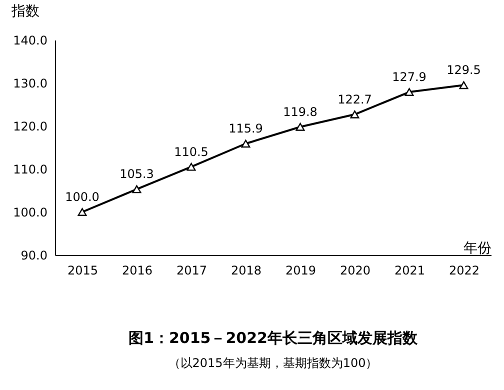 The image size is (504, 390). I want to click on y-tick-label: 100.0, so click(30, 213).